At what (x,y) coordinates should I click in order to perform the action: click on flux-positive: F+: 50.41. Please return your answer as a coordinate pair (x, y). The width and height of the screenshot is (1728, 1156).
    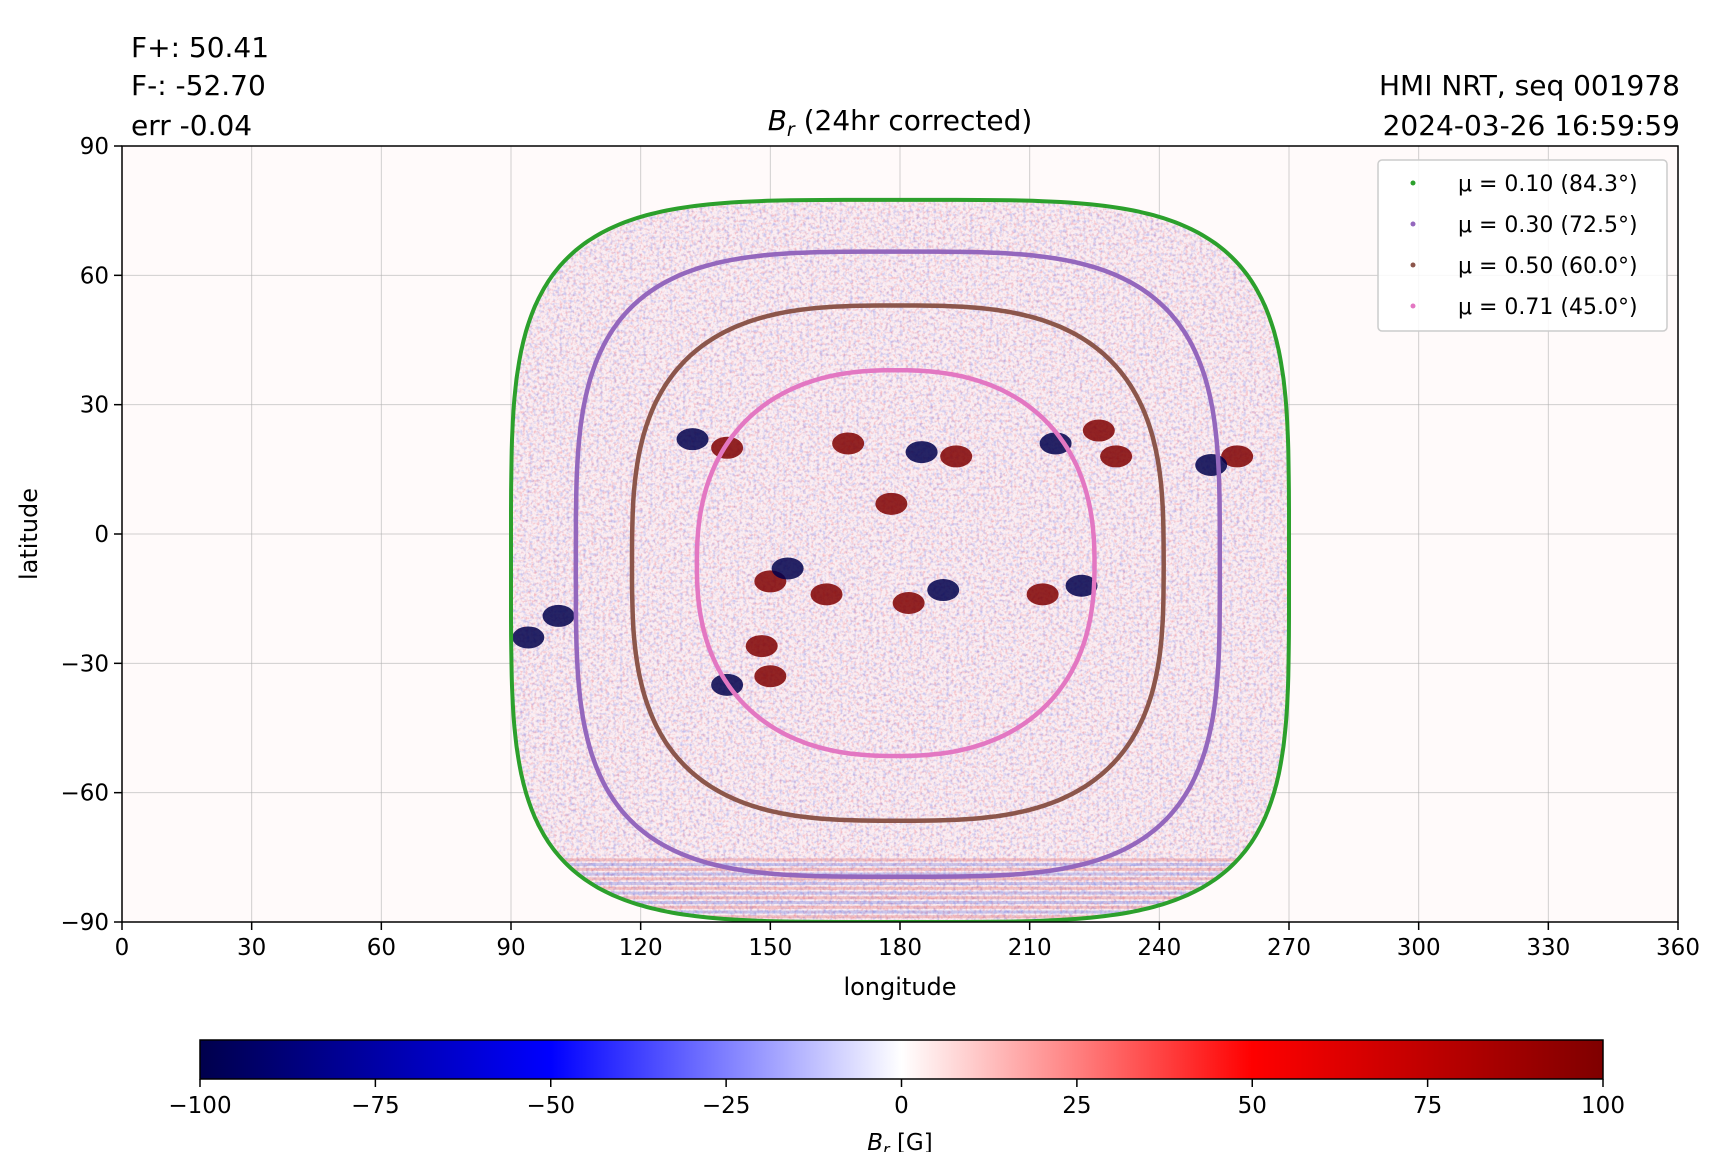
    Looking at the image, I should click on (200, 47).